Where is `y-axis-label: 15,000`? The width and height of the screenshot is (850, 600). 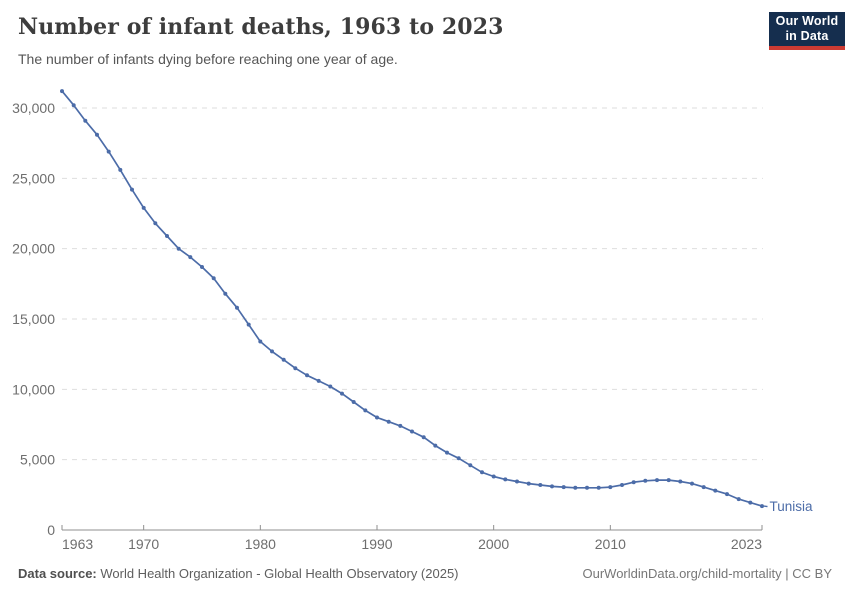 y-axis-label: 15,000 is located at coordinates (33, 319).